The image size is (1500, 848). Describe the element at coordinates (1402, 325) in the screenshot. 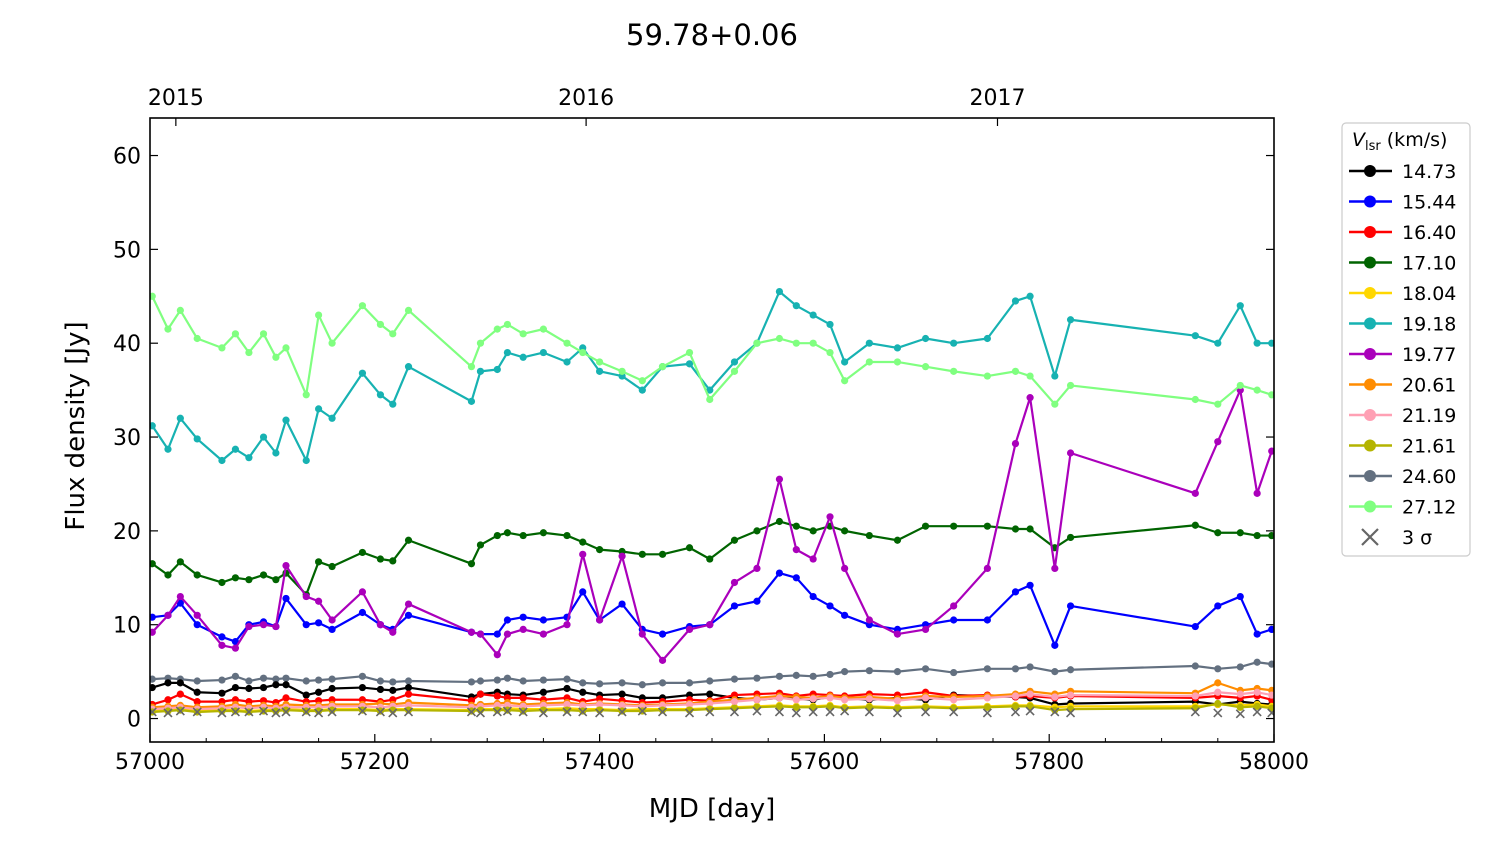

I see `legend-item: 19.18` at that location.